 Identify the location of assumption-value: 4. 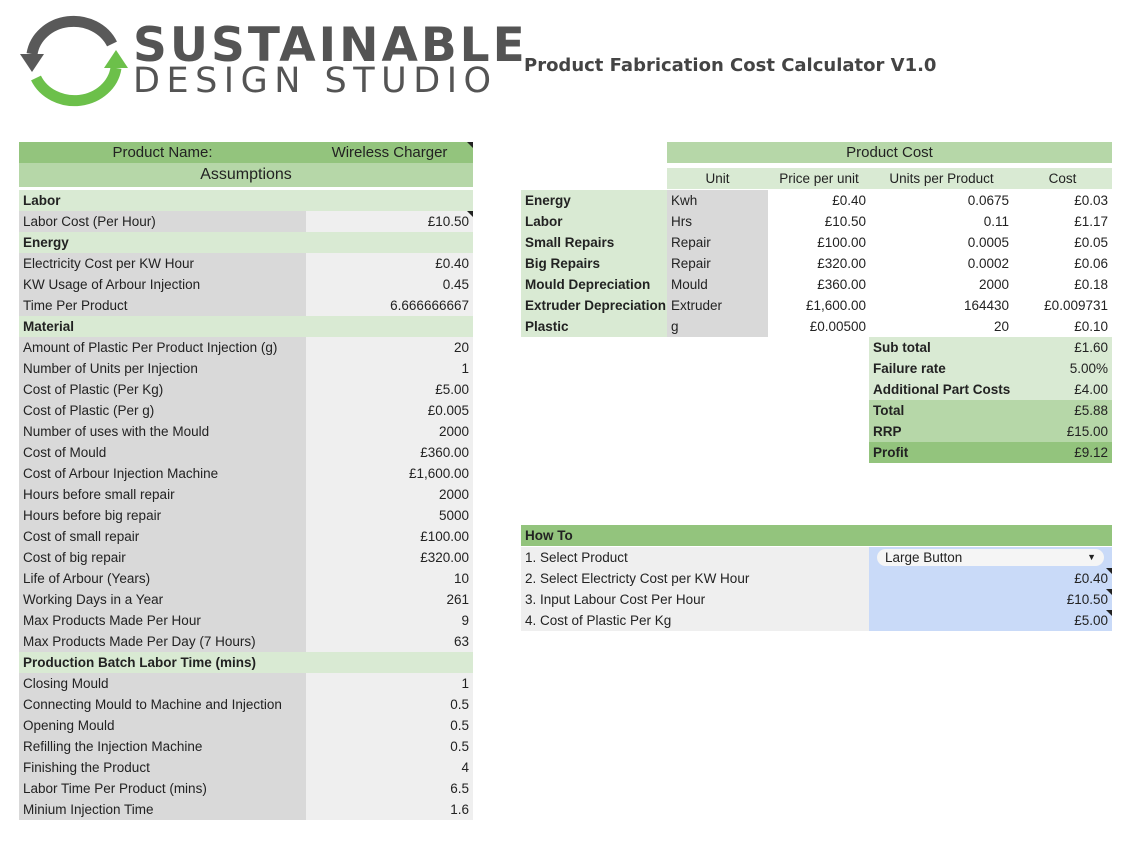
(389, 767).